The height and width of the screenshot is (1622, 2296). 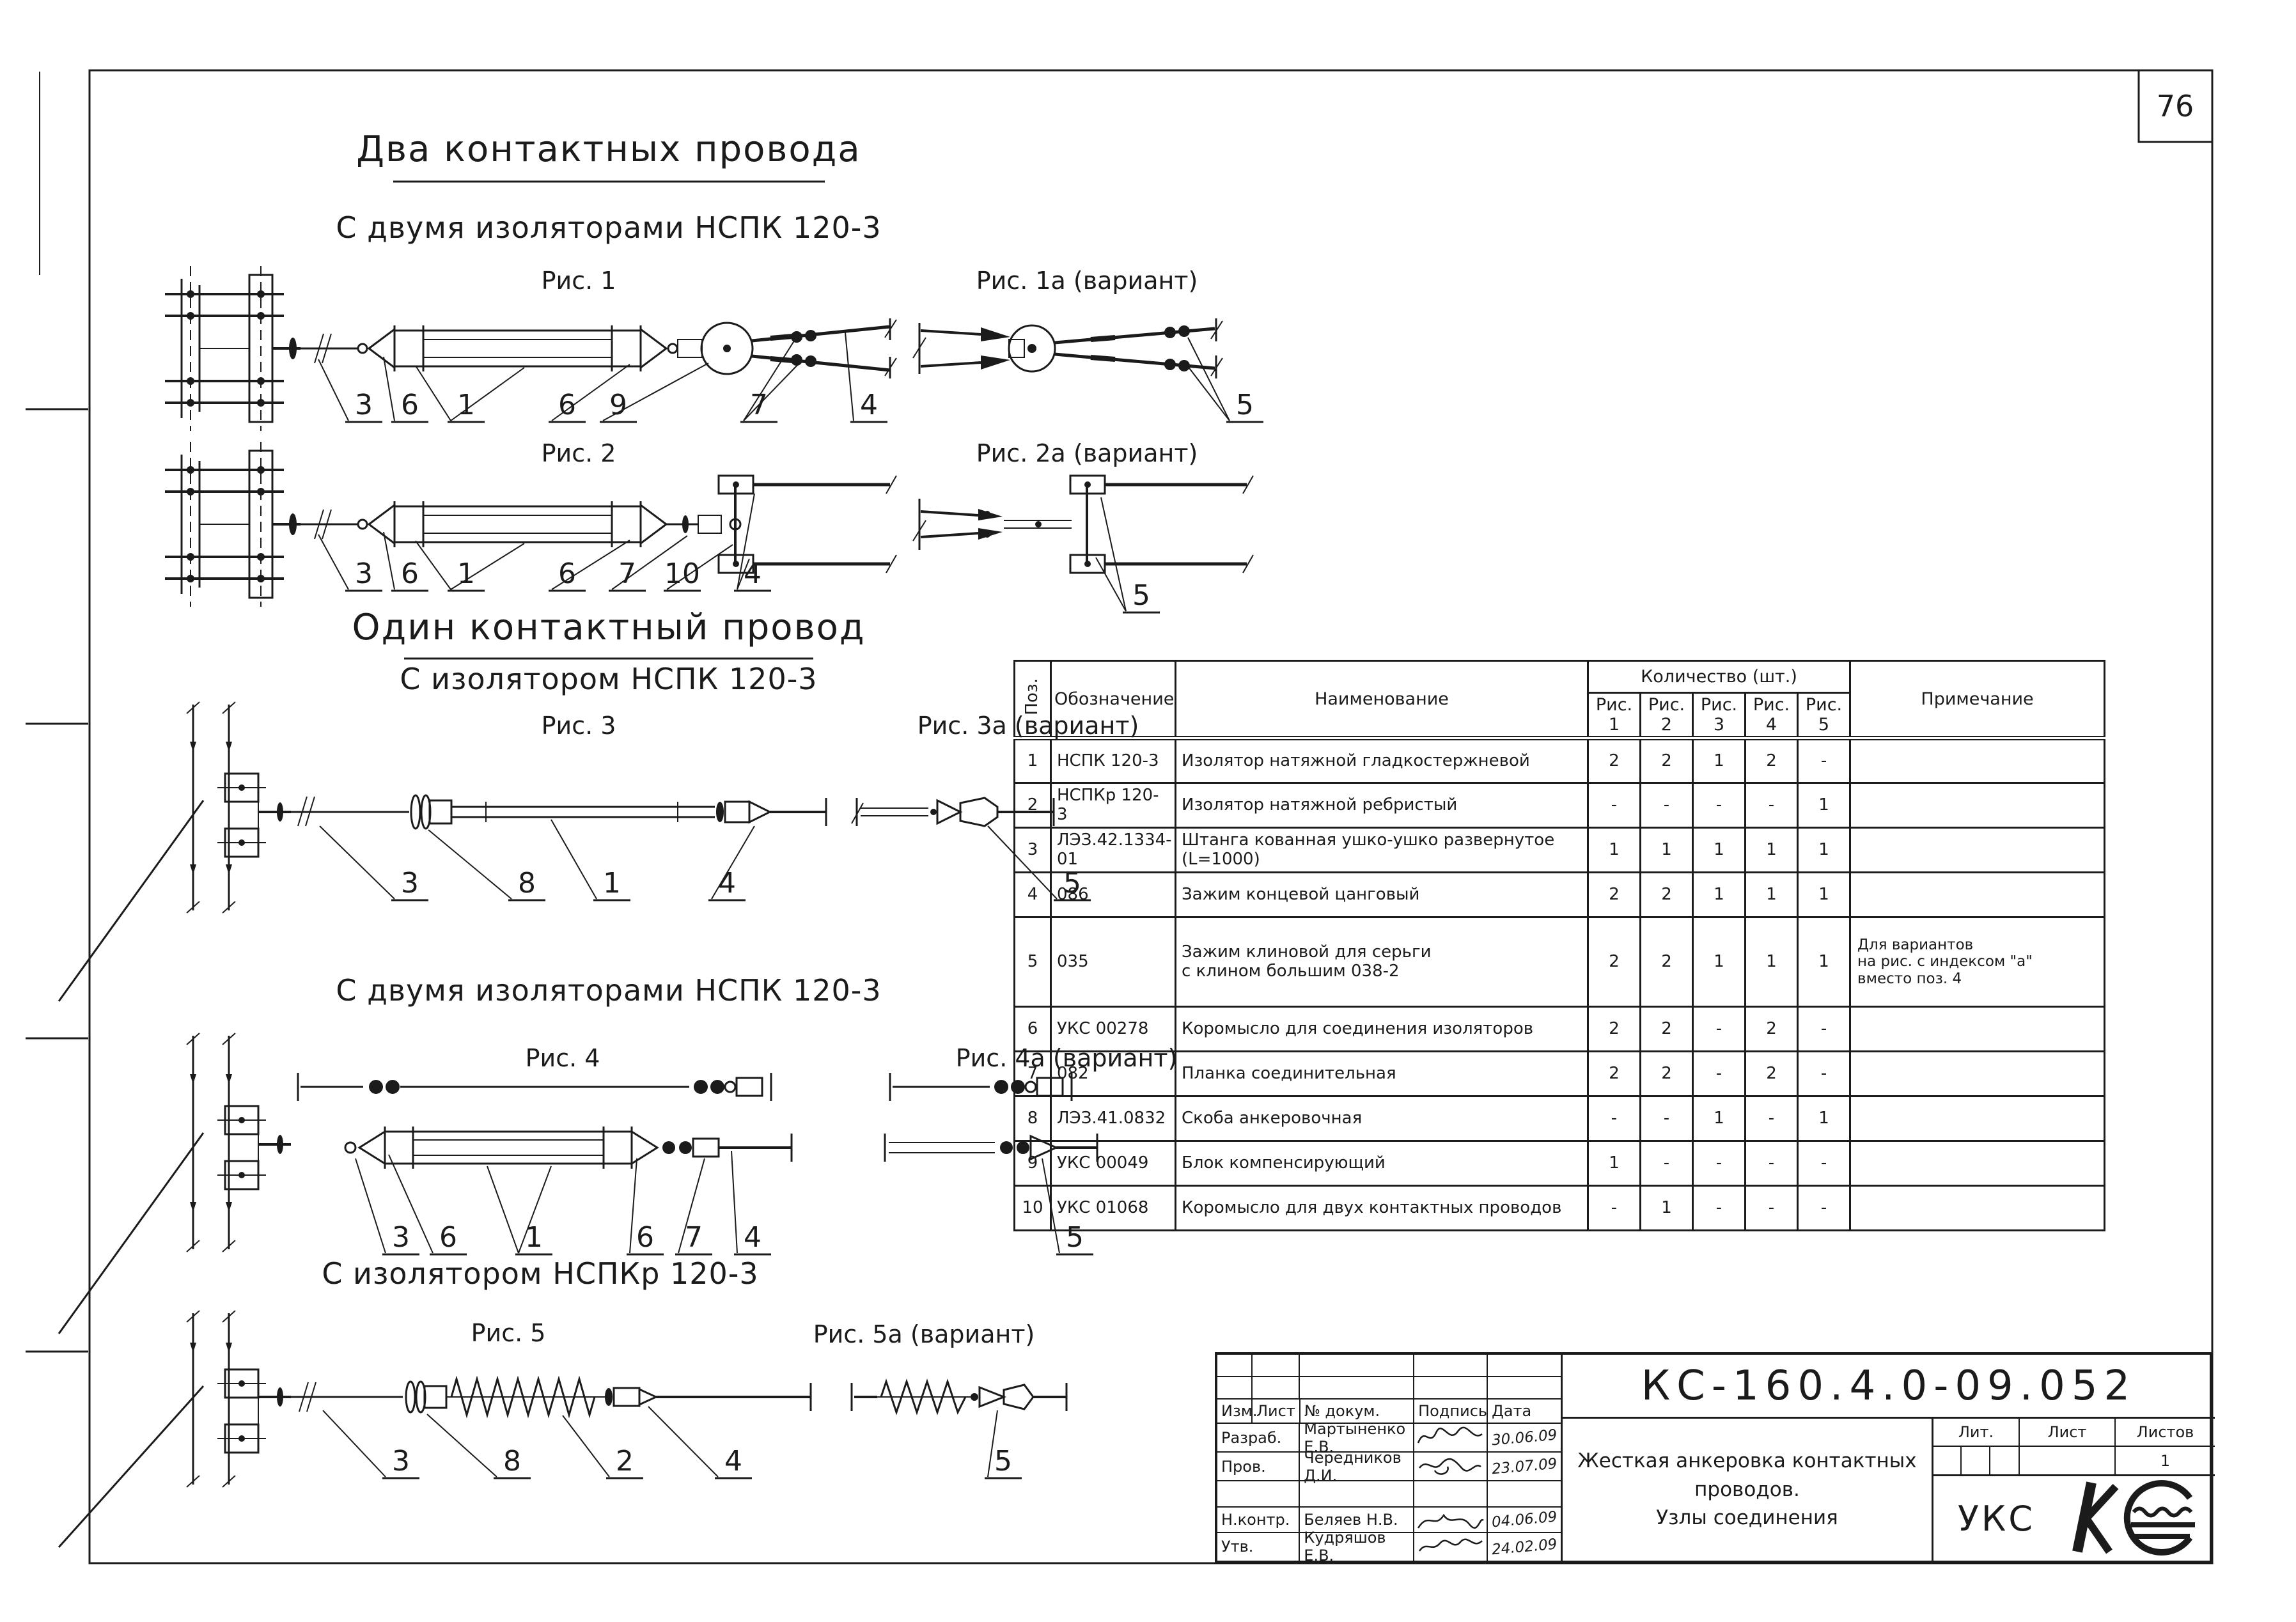 I want to click on subheading-one-insulator-r: С изолятором НСПКр 120-3, so click(x=540, y=1273).